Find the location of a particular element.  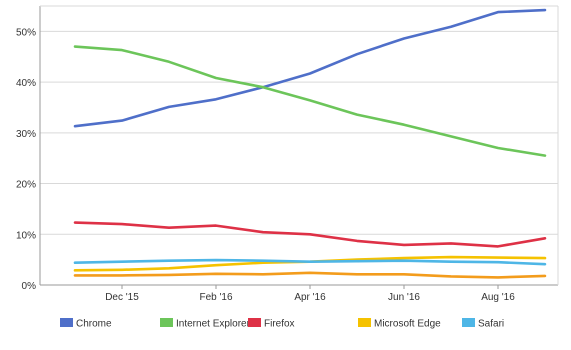

x-tick-labels: Dec '15 Feb '16 Apr '16 Jun '16 Aug '16 is located at coordinates (310, 294).